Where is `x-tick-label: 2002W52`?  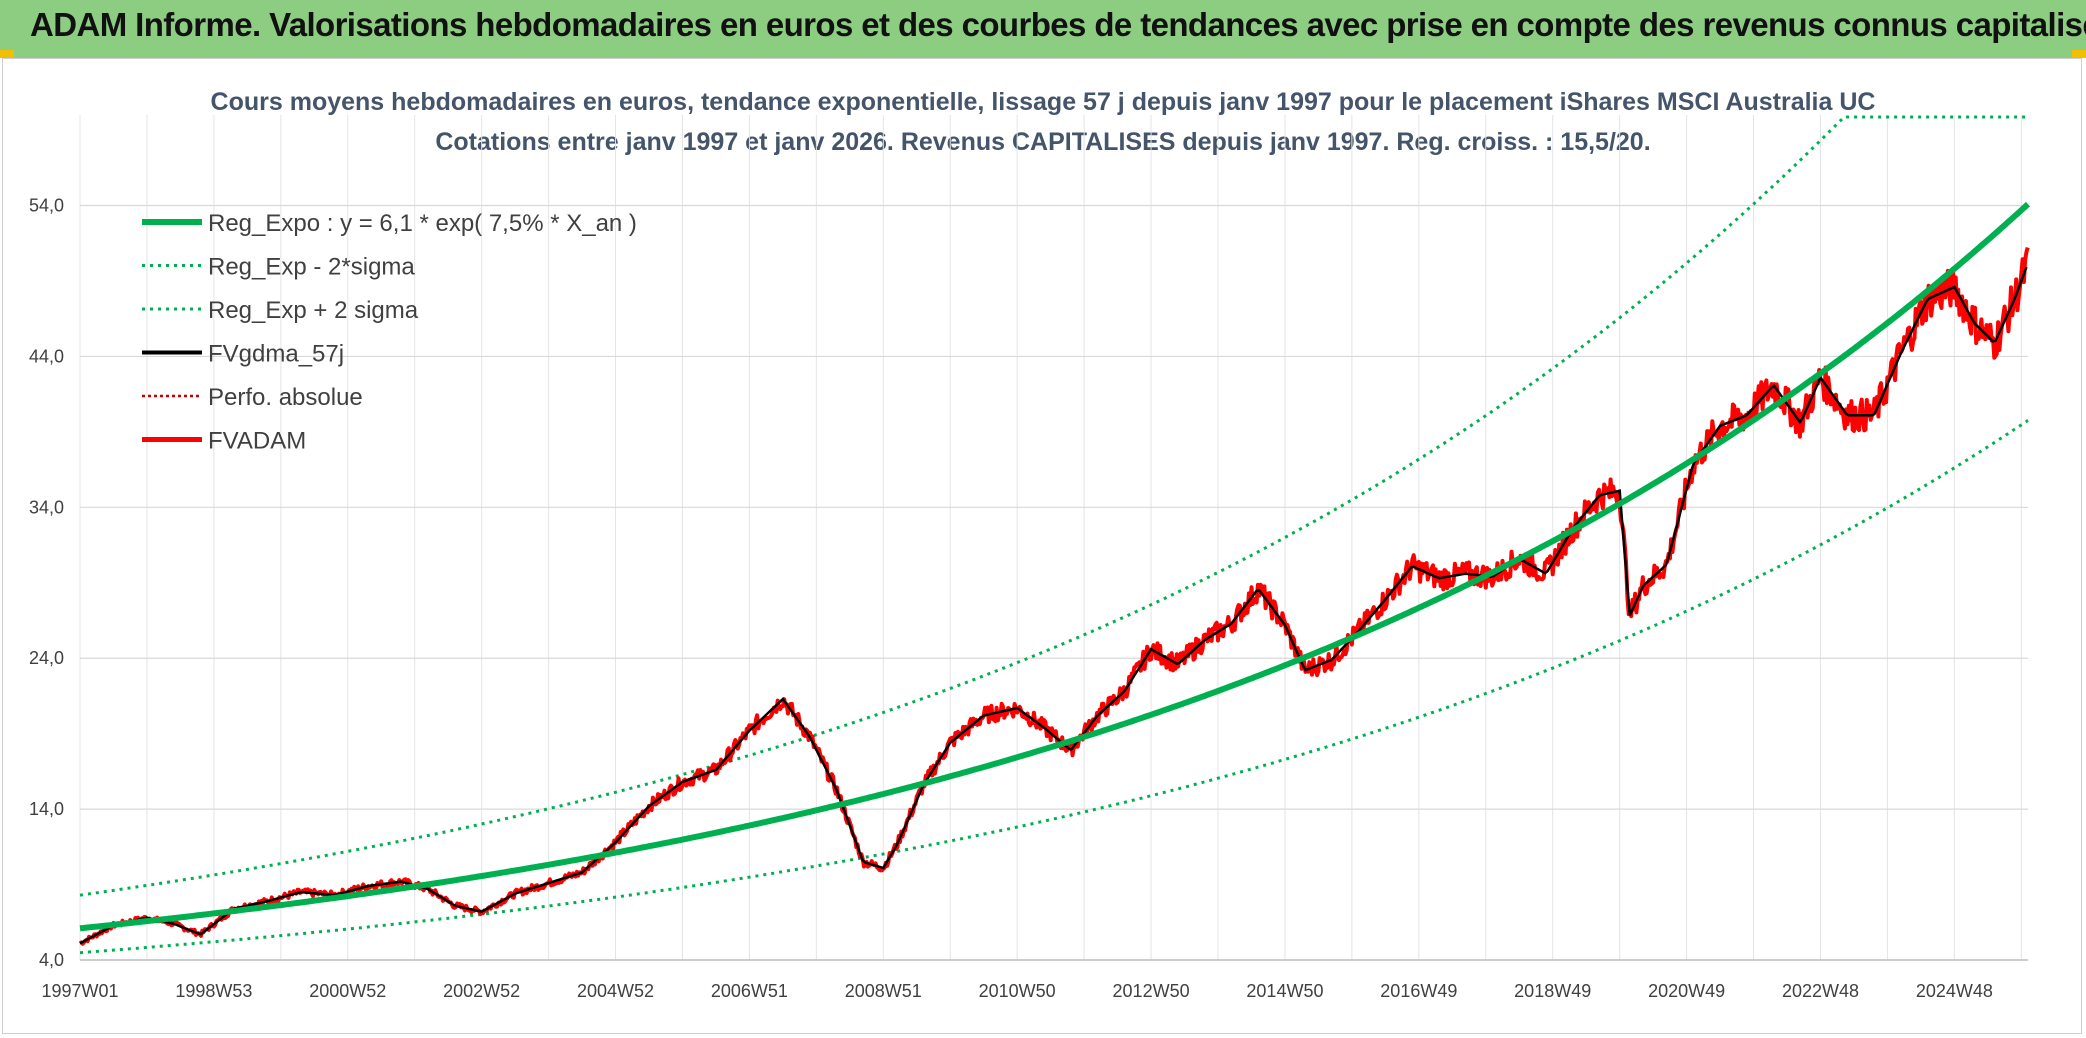 x-tick-label: 2002W52 is located at coordinates (481, 991).